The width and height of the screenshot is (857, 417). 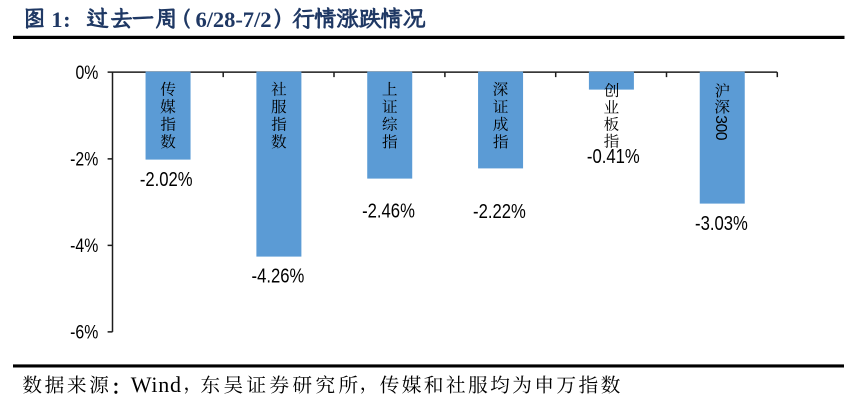 I want to click on svg-text: -4%, so click(x=84, y=246).